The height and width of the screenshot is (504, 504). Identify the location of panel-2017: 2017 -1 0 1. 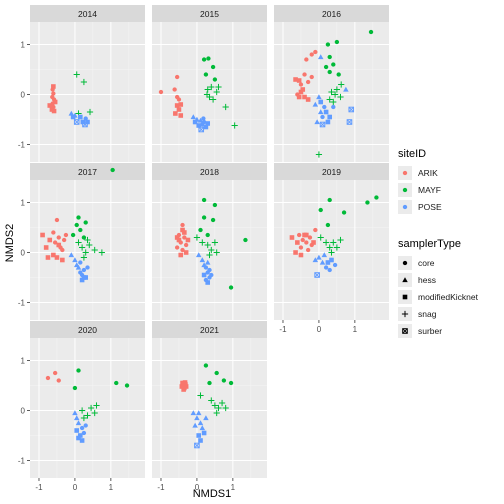
(81, 241).